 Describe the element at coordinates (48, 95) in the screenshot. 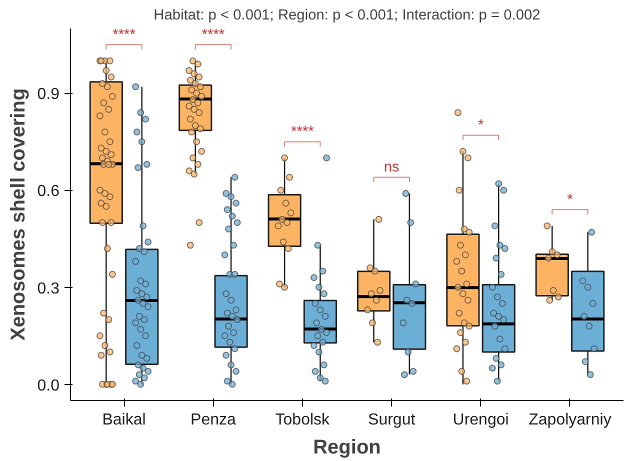

I see `y-tick-label: 0.9` at that location.